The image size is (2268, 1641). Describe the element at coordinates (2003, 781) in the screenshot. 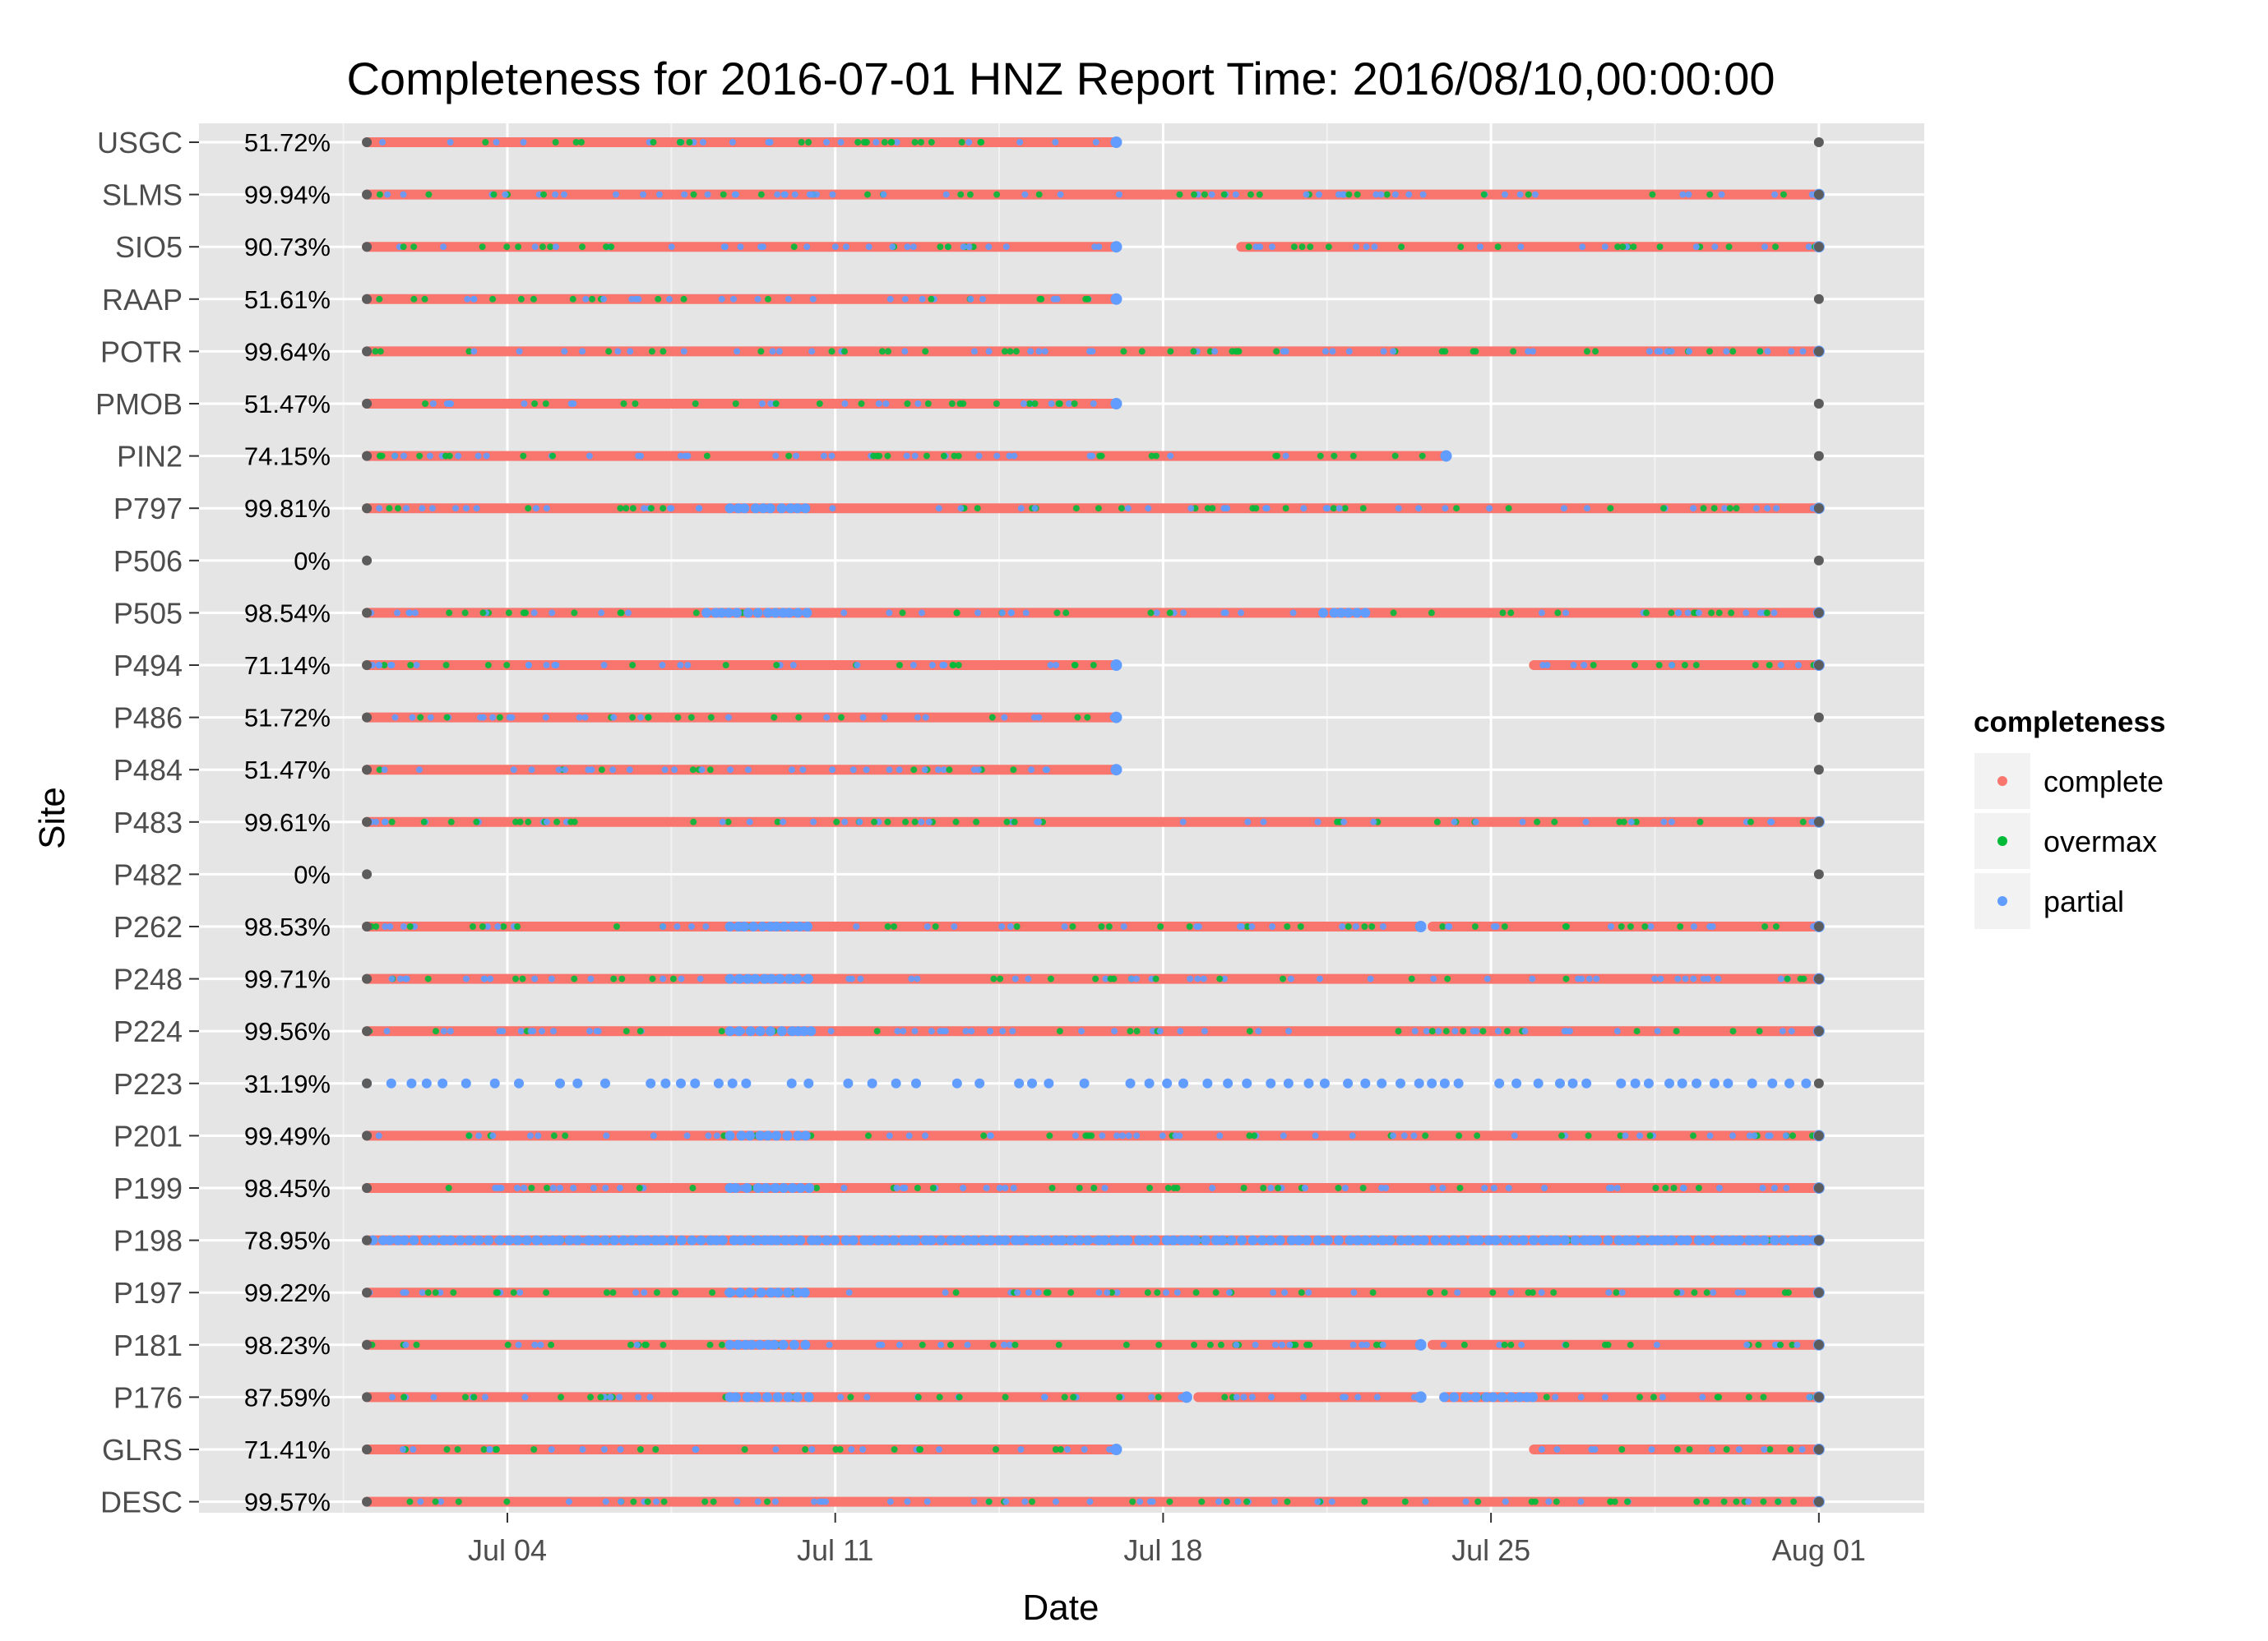

I see `legend-key` at that location.